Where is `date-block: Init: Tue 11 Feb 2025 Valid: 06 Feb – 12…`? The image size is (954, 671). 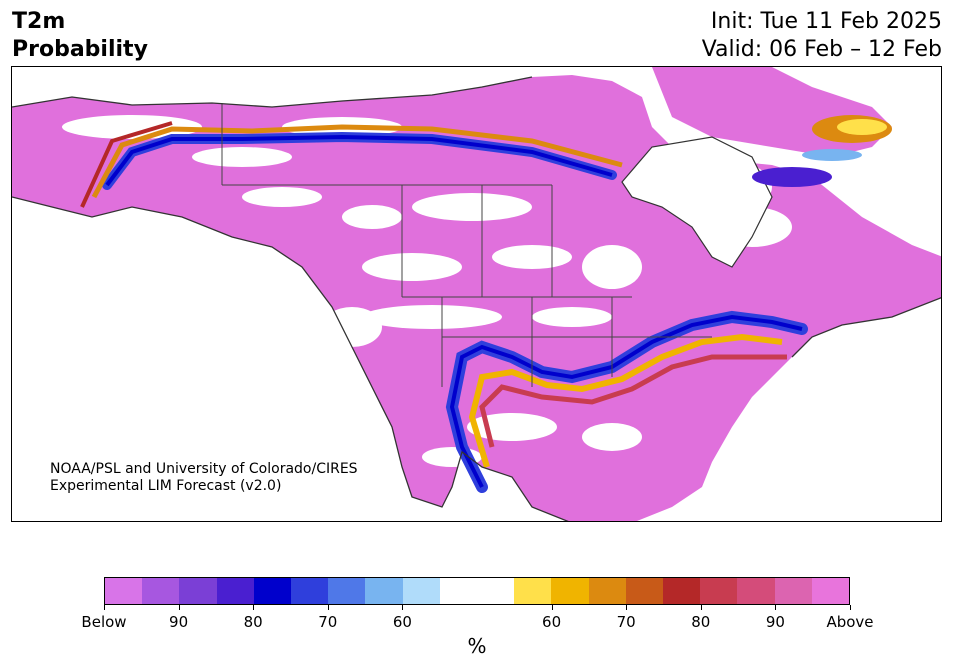 date-block: Init: Tue 11 Feb 2025 Valid: 06 Feb – 12… is located at coordinates (822, 36).